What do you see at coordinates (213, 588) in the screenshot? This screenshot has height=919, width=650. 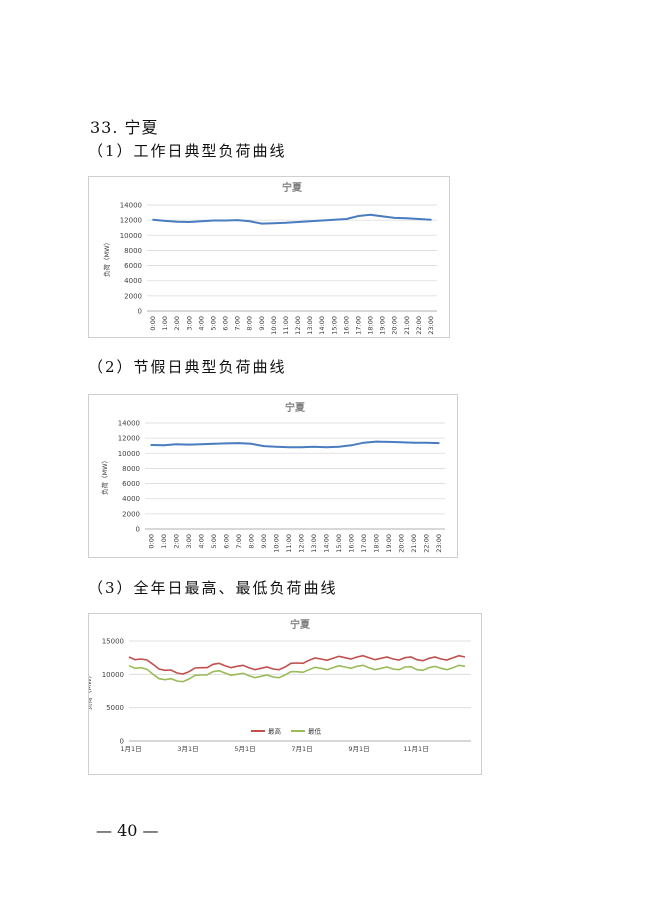 I see `subtitle-annual: （3）全年日最高、最低负荷曲线` at bounding box center [213, 588].